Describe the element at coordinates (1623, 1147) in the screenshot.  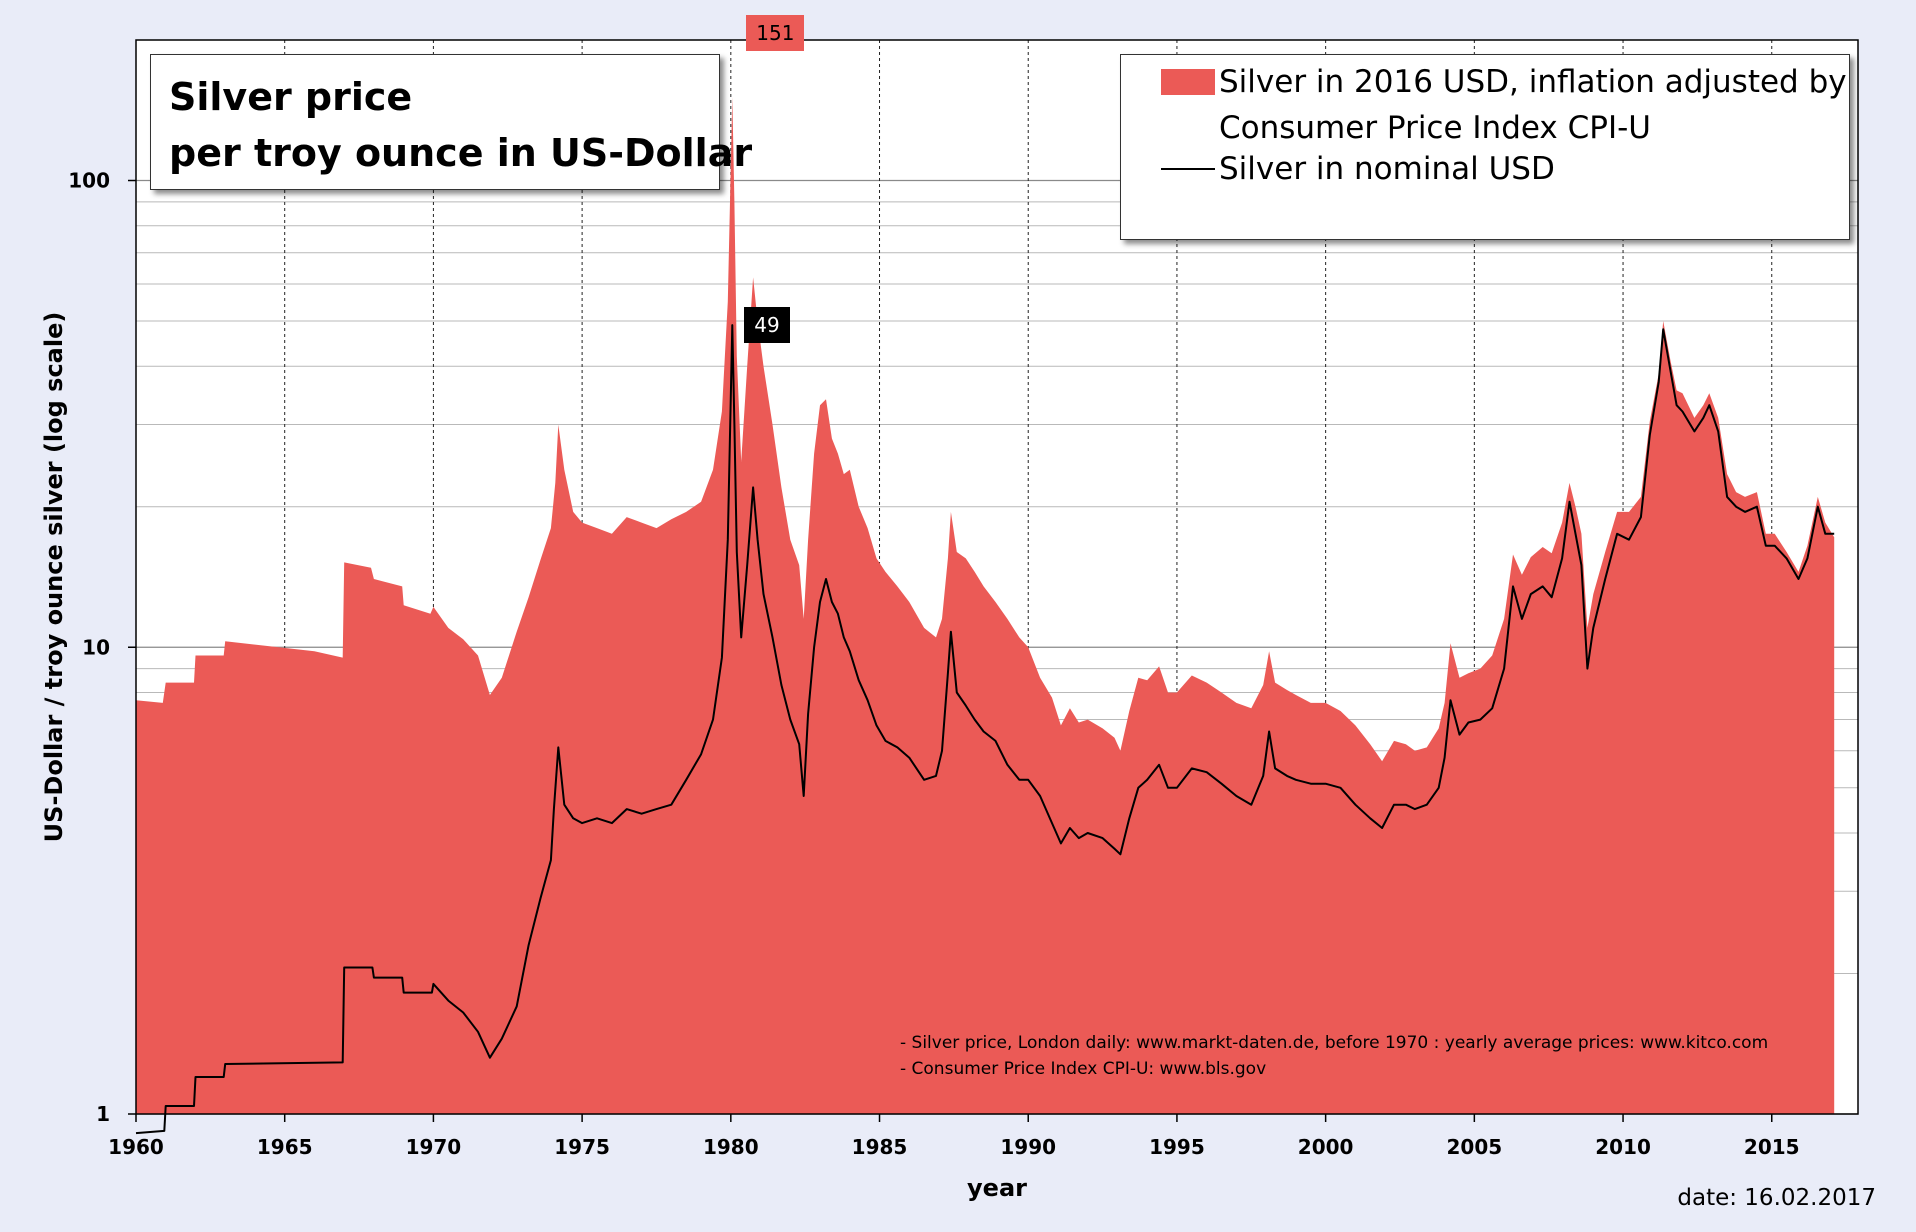
I see `x-tick-label: 2010` at that location.